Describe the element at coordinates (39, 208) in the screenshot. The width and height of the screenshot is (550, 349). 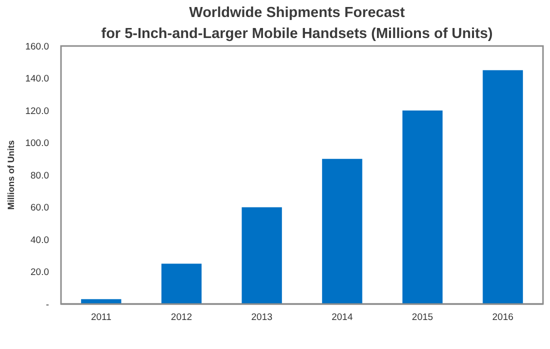
I see `y-tick-label: 60.0` at that location.